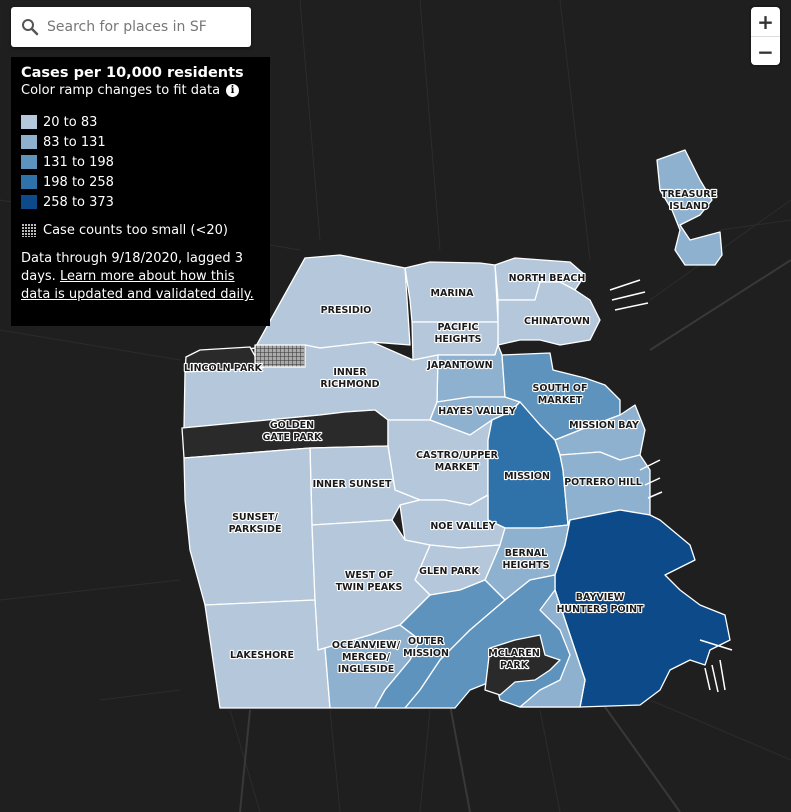  I want to click on label-line: MISSION, so click(426, 653).